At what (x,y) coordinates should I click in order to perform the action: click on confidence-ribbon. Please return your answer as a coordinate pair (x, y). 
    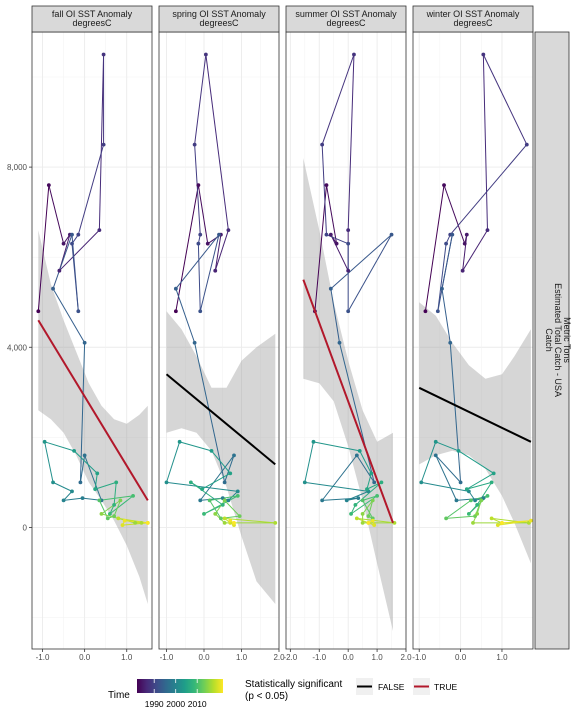
    Looking at the image, I should click on (348, 394).